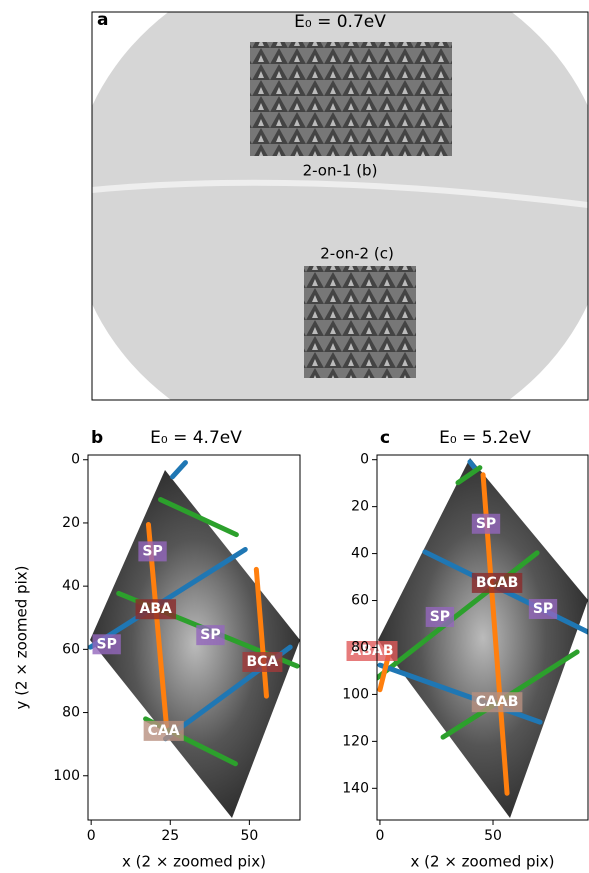  What do you see at coordinates (340, 171) in the screenshot?
I see `inset-label: 2-on-1 (b)` at bounding box center [340, 171].